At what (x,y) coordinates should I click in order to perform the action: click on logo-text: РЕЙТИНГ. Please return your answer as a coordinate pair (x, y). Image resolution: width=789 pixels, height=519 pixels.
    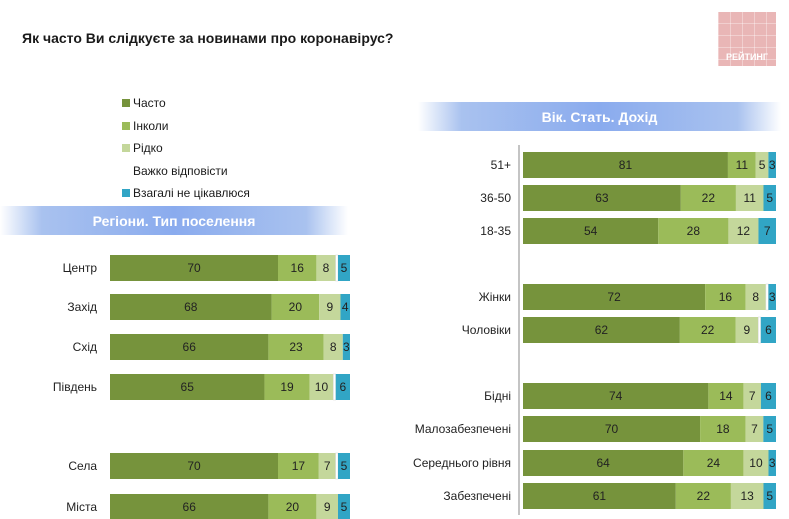
    Looking at the image, I should click on (747, 57).